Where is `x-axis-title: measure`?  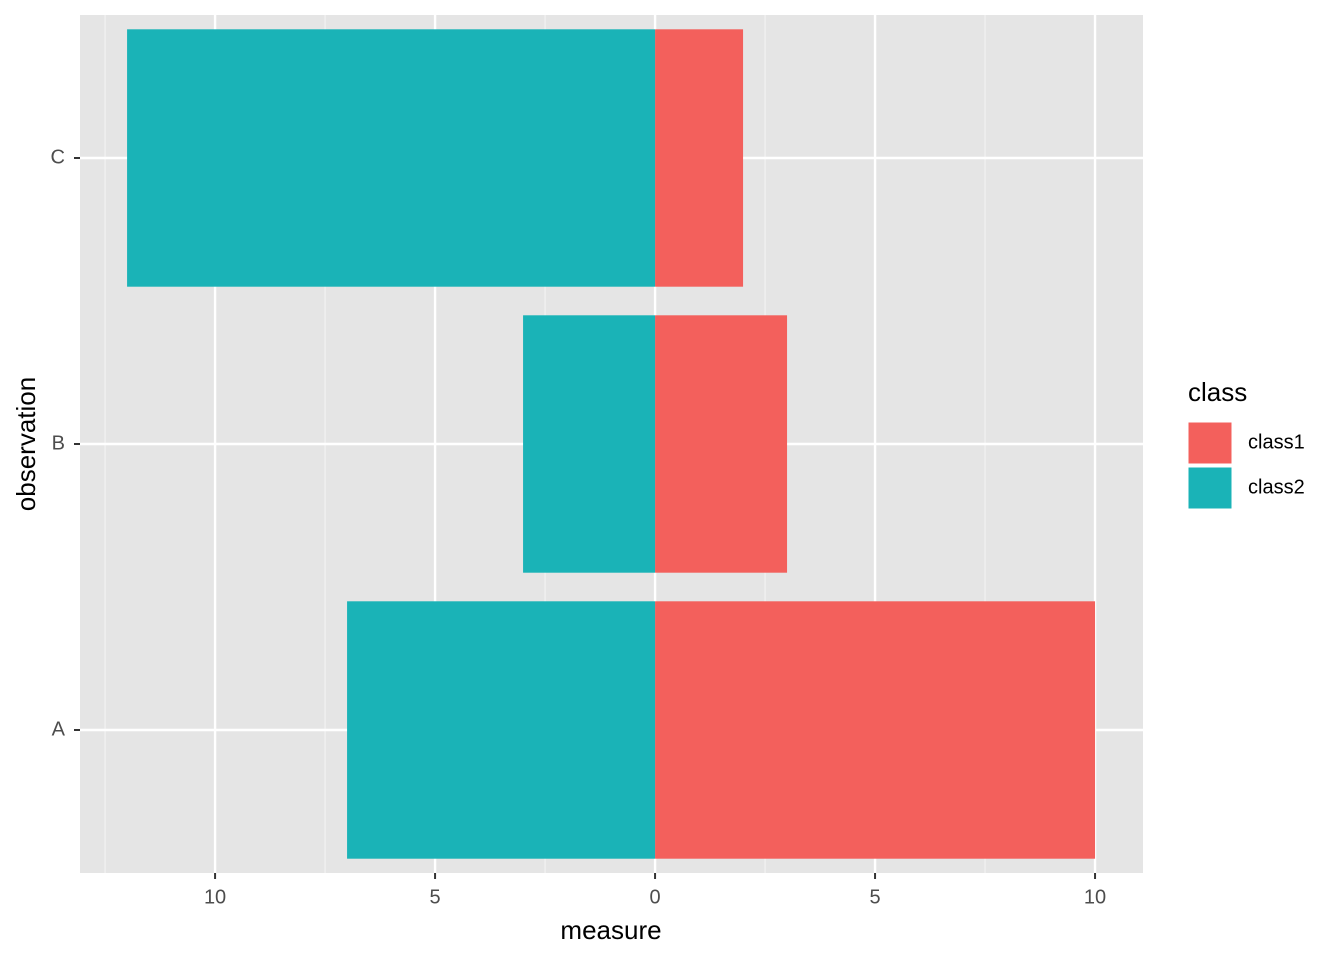 x-axis-title: measure is located at coordinates (610, 930).